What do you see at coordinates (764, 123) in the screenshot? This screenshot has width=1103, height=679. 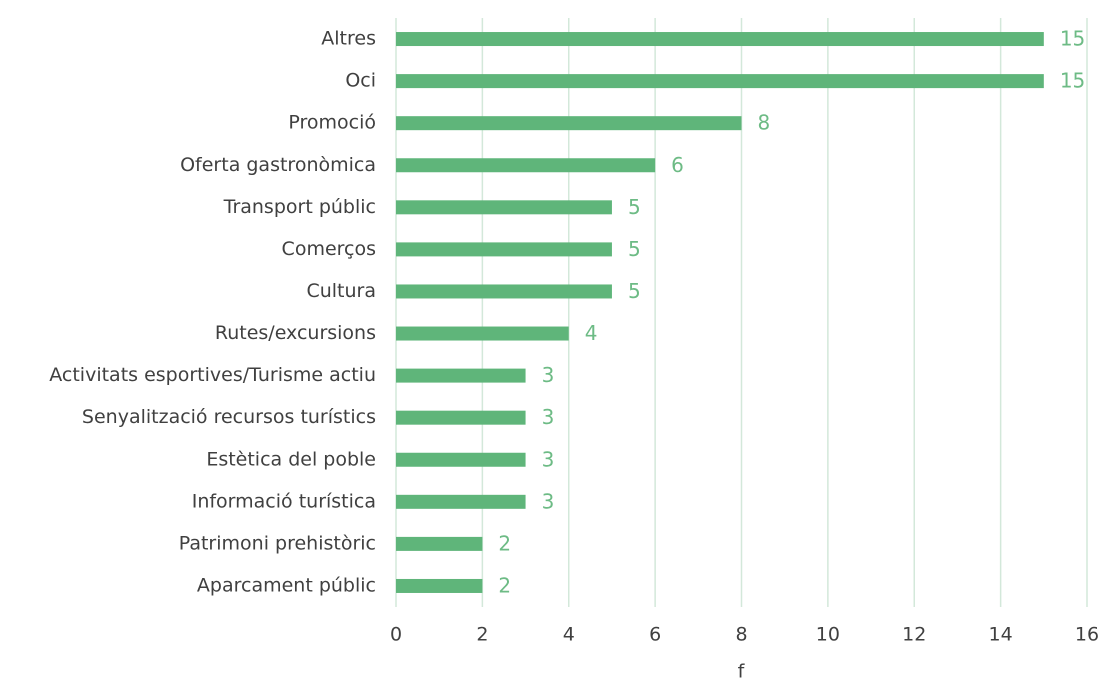 I see `value-label: 8` at bounding box center [764, 123].